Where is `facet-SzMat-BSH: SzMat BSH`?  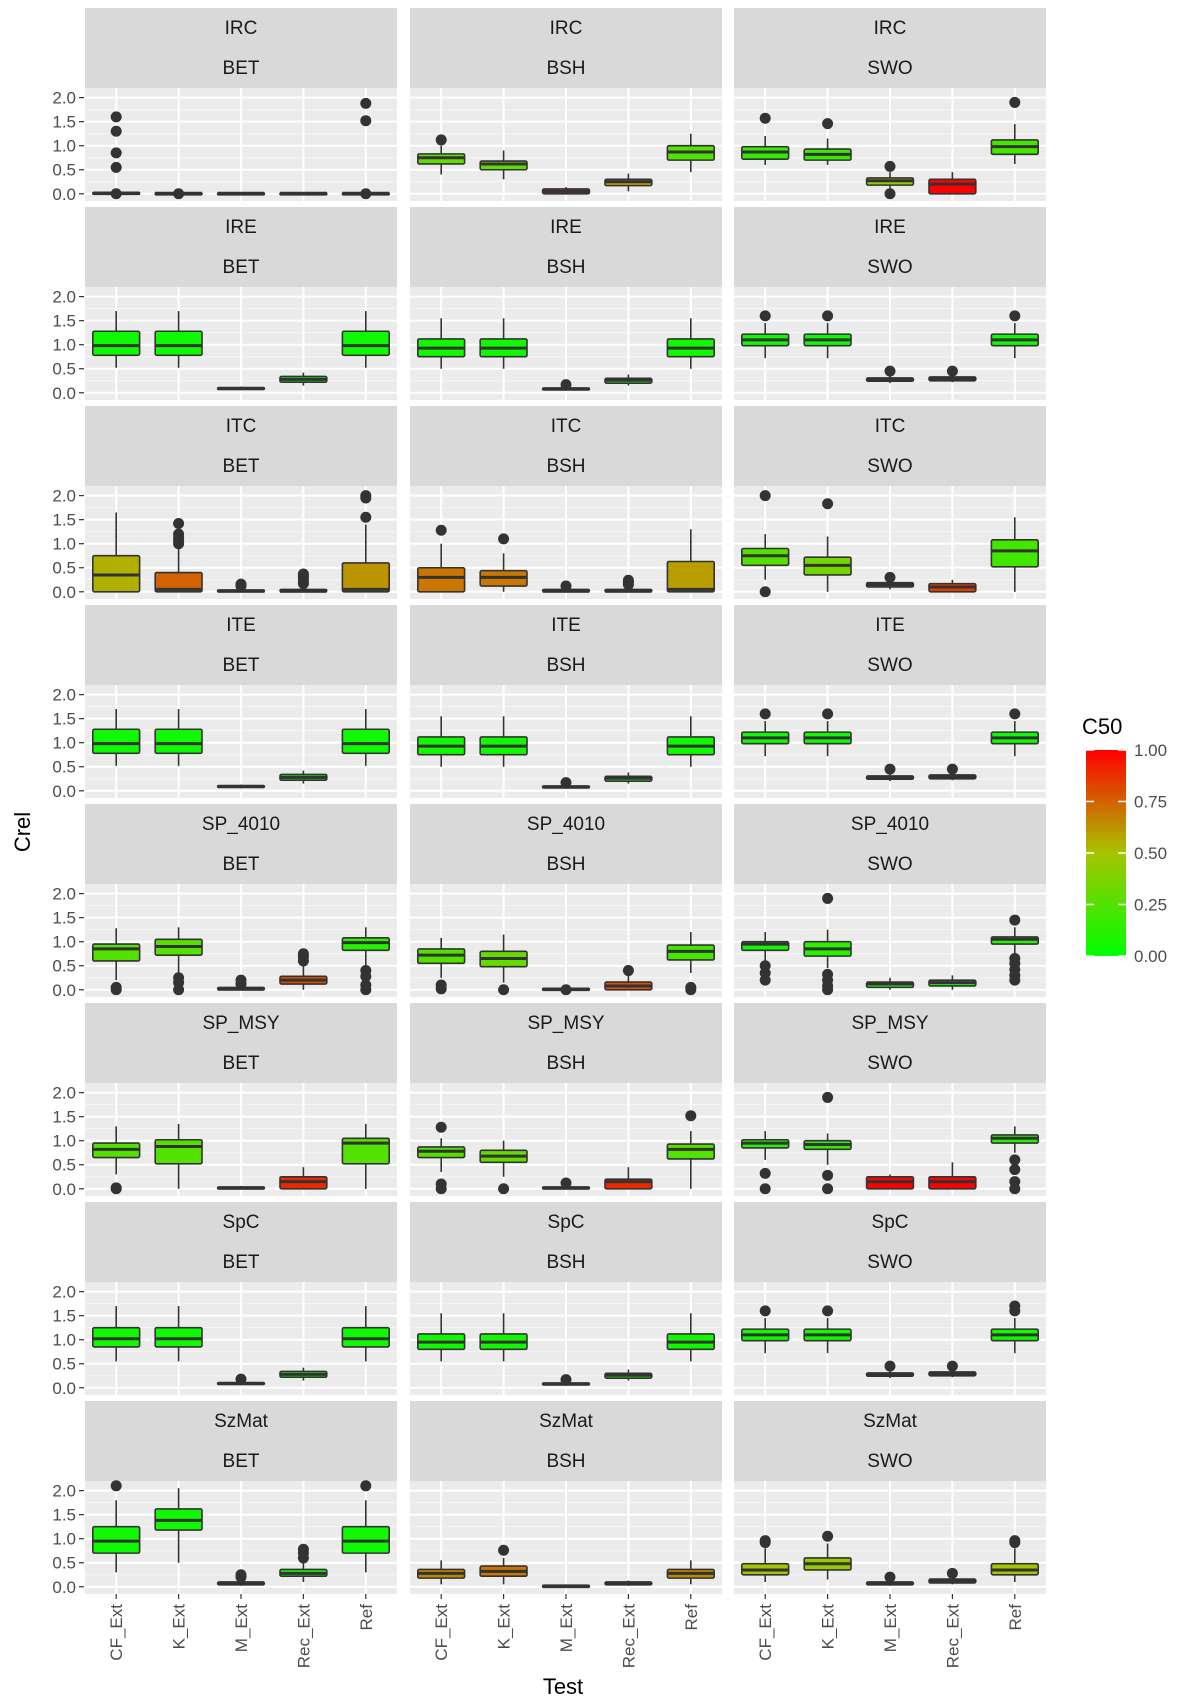 facet-SzMat-BSH: SzMat BSH is located at coordinates (566, 1497).